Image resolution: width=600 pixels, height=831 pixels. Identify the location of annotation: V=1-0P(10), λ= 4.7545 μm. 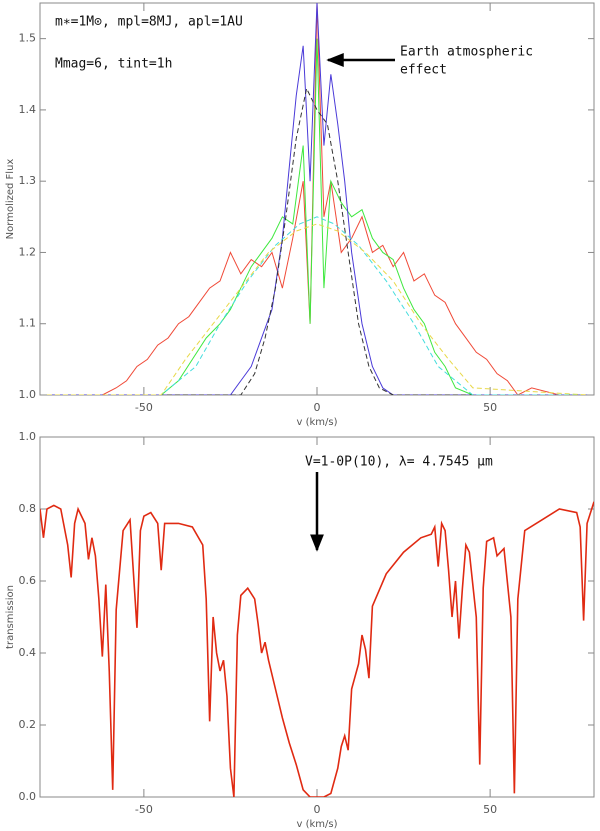
(399, 462).